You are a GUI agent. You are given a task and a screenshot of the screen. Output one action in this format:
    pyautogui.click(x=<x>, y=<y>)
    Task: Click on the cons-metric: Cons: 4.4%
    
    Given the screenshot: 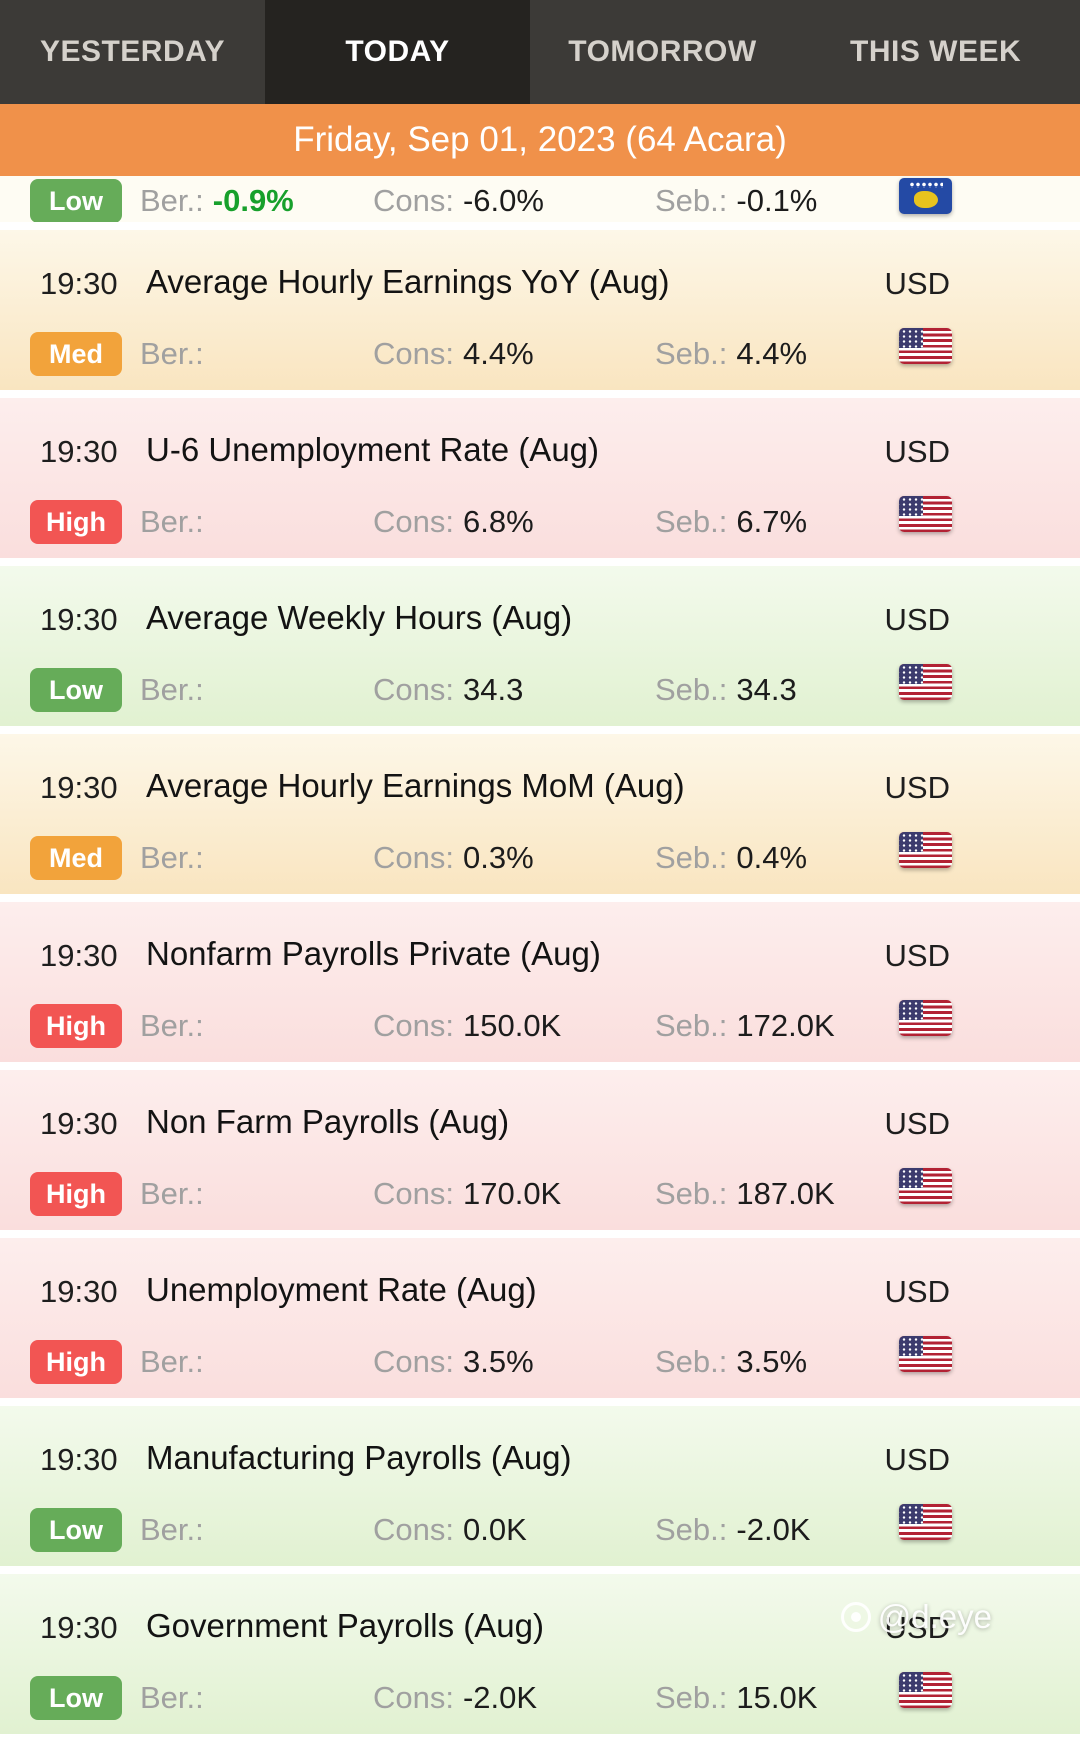 What is the action you would take?
    pyautogui.click(x=453, y=354)
    